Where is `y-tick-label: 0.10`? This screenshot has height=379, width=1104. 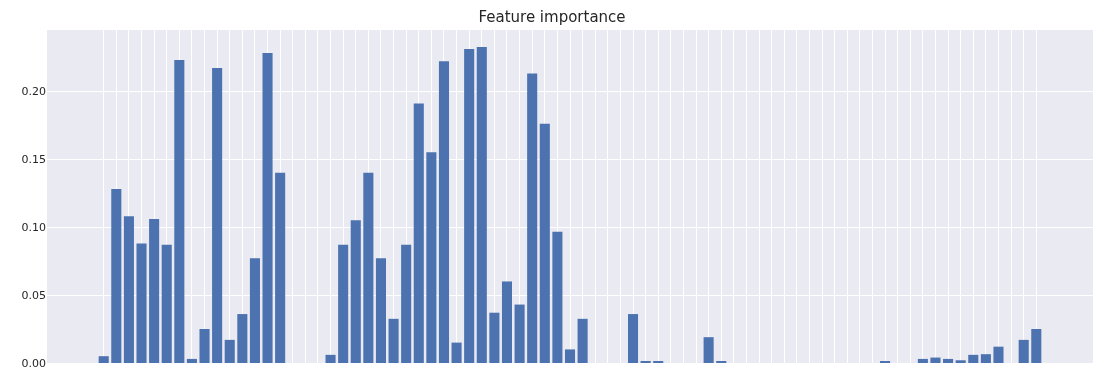
y-tick-label: 0.10 is located at coordinates (33, 227).